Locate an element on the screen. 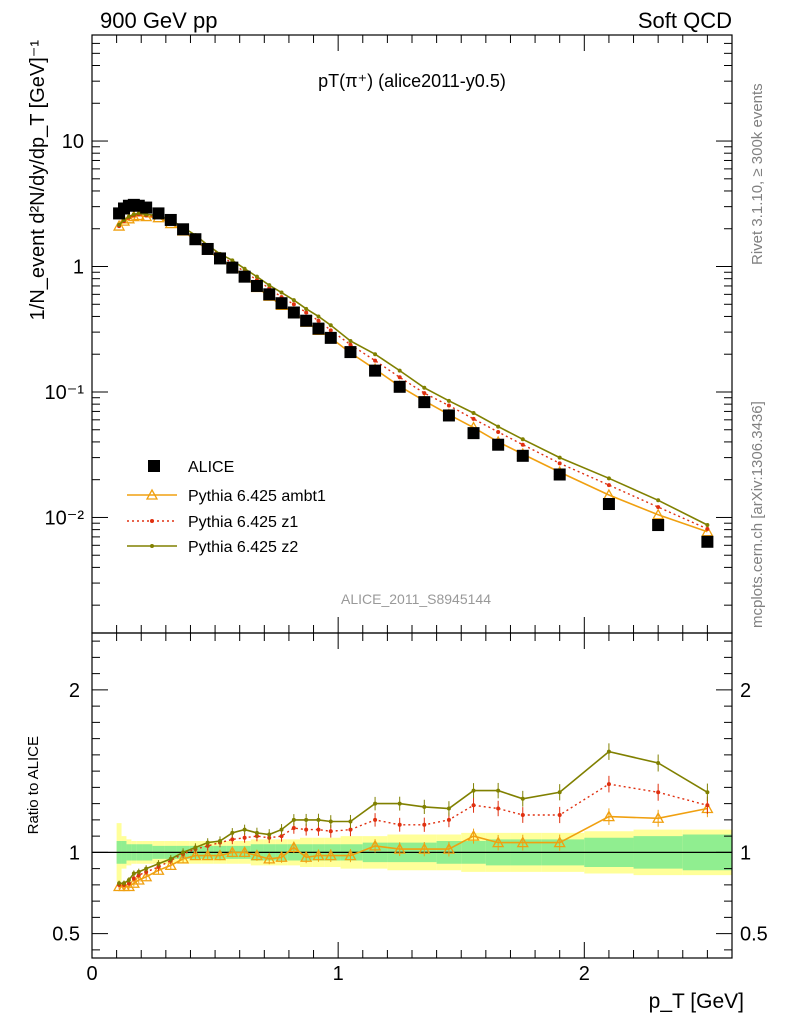 The width and height of the screenshot is (786, 1024). ratio-tick-label-right: 1 is located at coordinates (745, 853).